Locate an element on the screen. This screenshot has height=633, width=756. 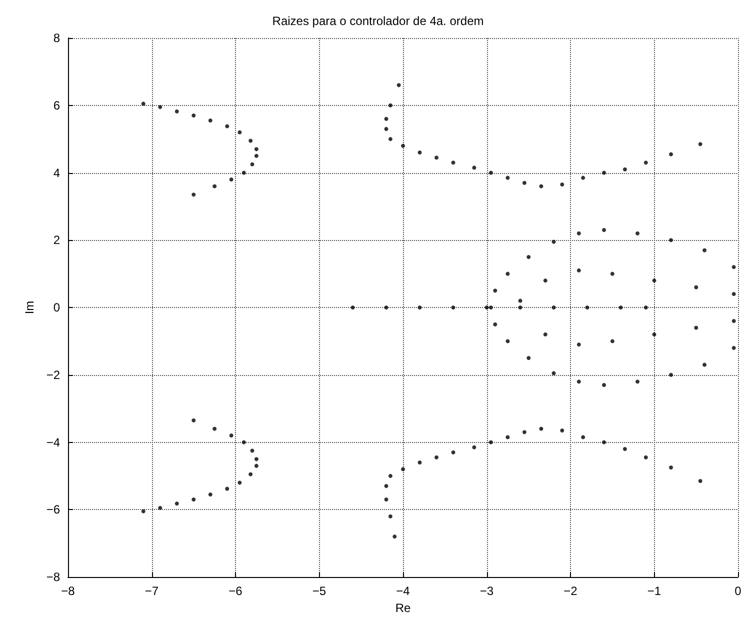
x-tick-label: −5 is located at coordinates (319, 591).